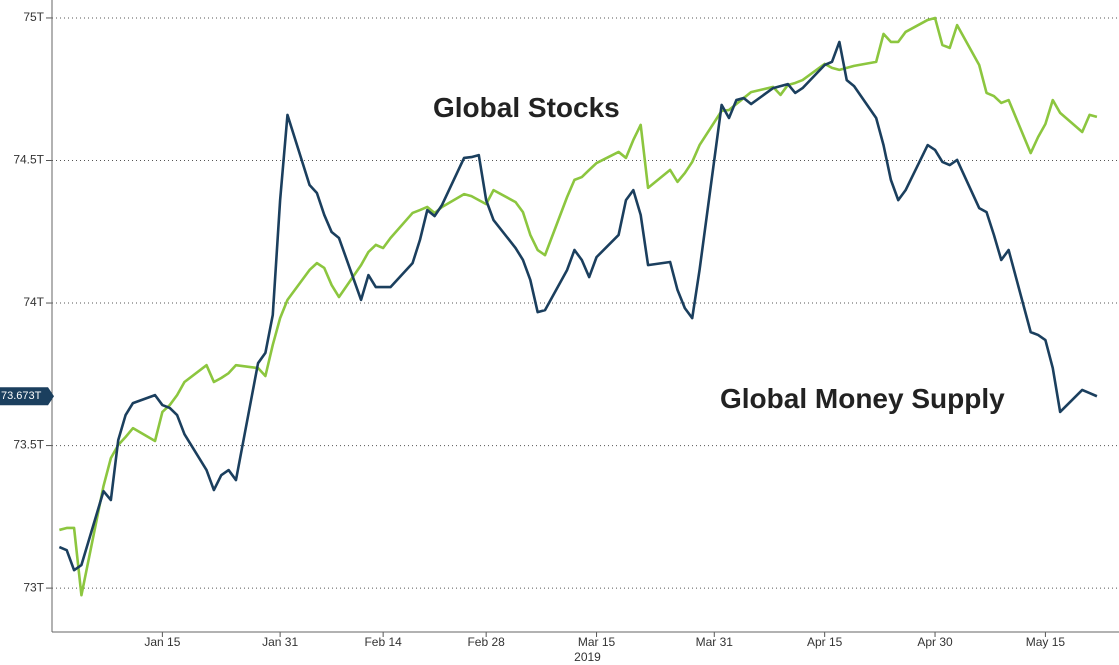 This screenshot has width=1119, height=665. What do you see at coordinates (383, 642) in the screenshot?
I see `x-tick-label: Feb 14` at bounding box center [383, 642].